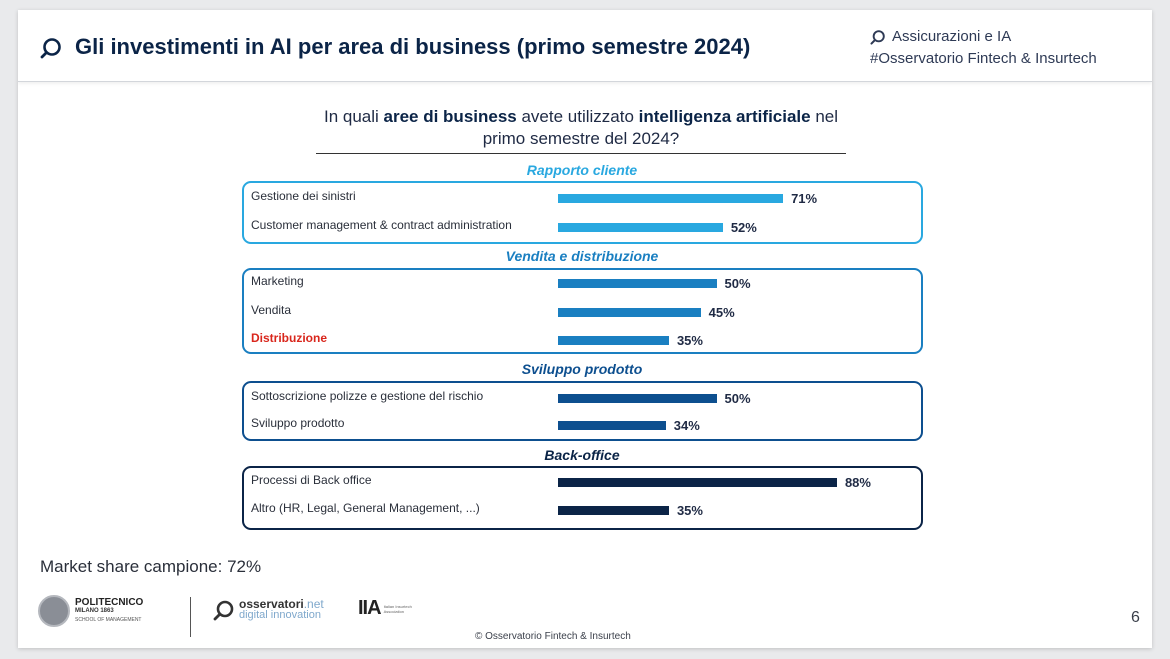 This screenshot has width=1170, height=659. What do you see at coordinates (450, 116) in the screenshot?
I see `question-bold: aree di business` at bounding box center [450, 116].